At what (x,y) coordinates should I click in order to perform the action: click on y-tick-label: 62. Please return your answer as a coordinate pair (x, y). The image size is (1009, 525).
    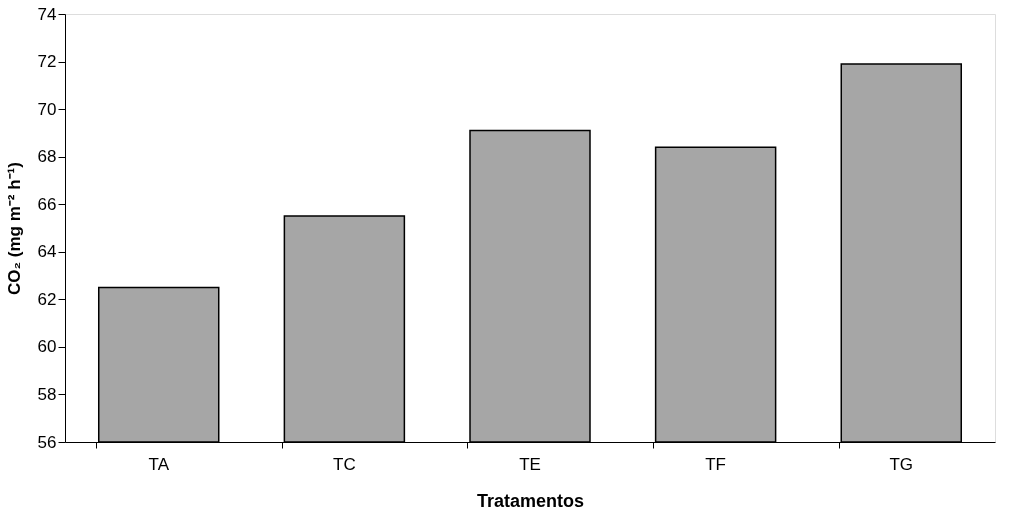
    Looking at the image, I should click on (47, 299).